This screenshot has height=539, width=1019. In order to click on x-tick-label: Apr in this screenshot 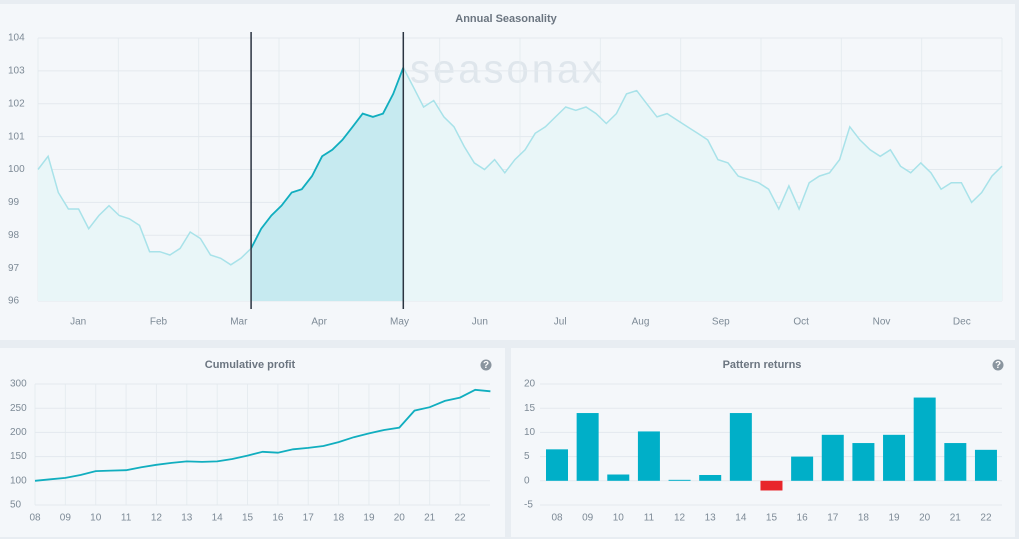, I will do `click(319, 322)`.